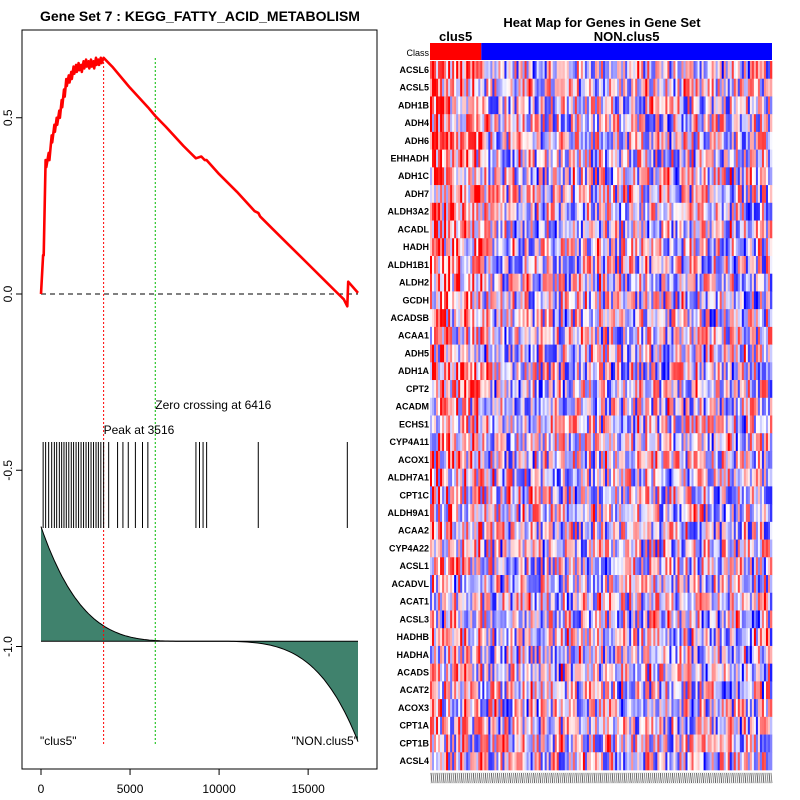 This screenshot has width=800, height=800. Describe the element at coordinates (549, 36) in the screenshot. I see `class-labels: clus5 NON.clus5` at that location.